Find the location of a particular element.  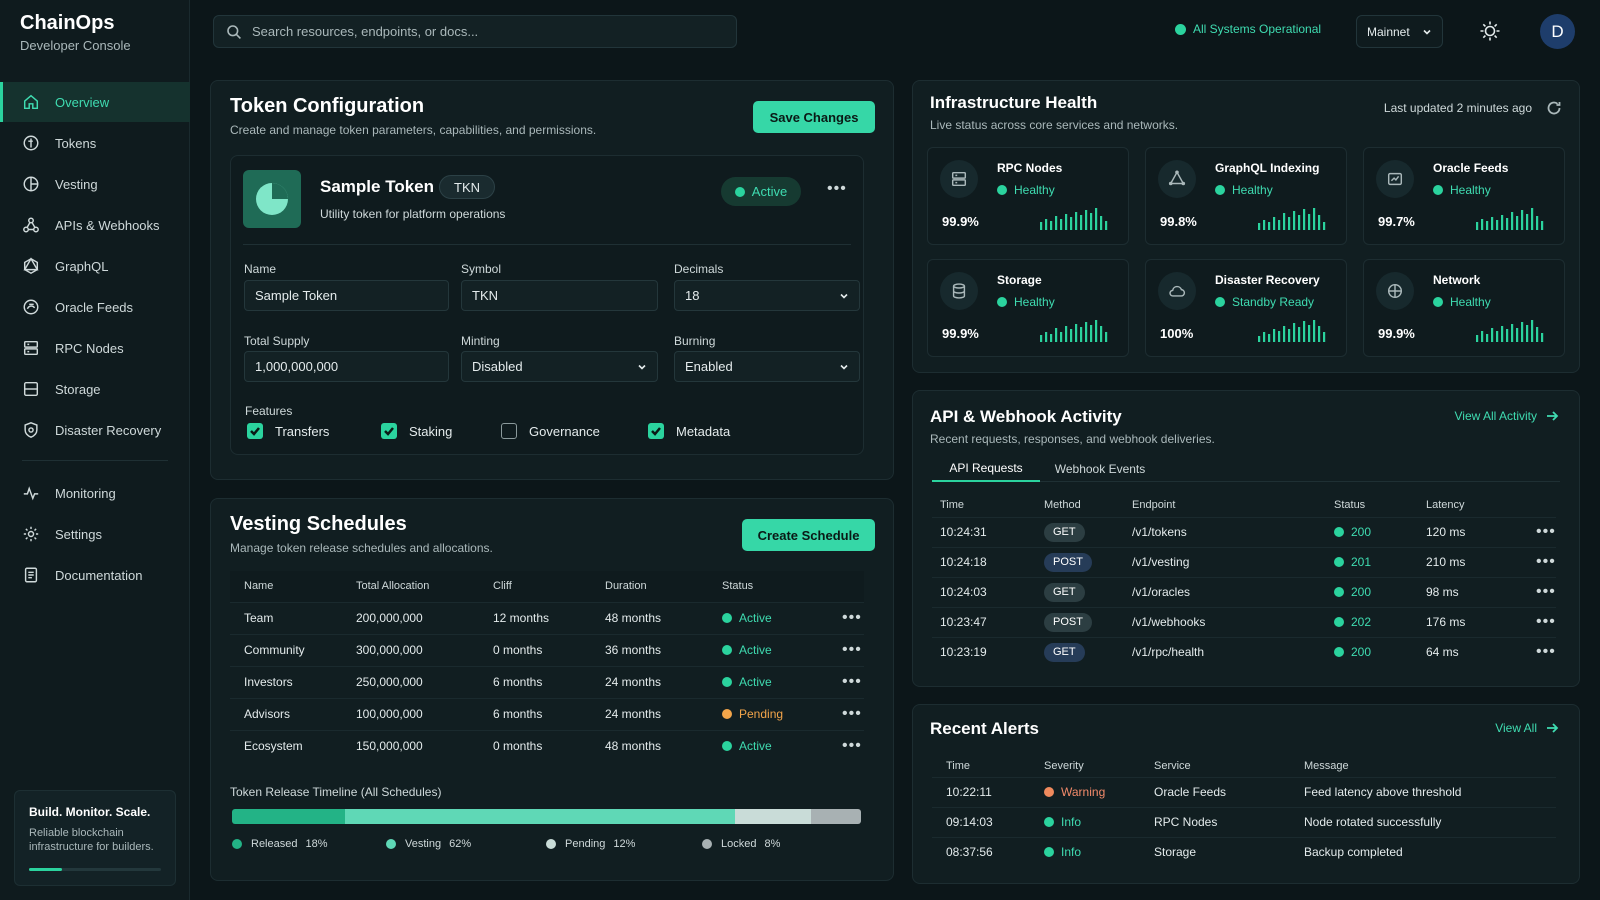

feature-label: Transfers is located at coordinates (302, 431).